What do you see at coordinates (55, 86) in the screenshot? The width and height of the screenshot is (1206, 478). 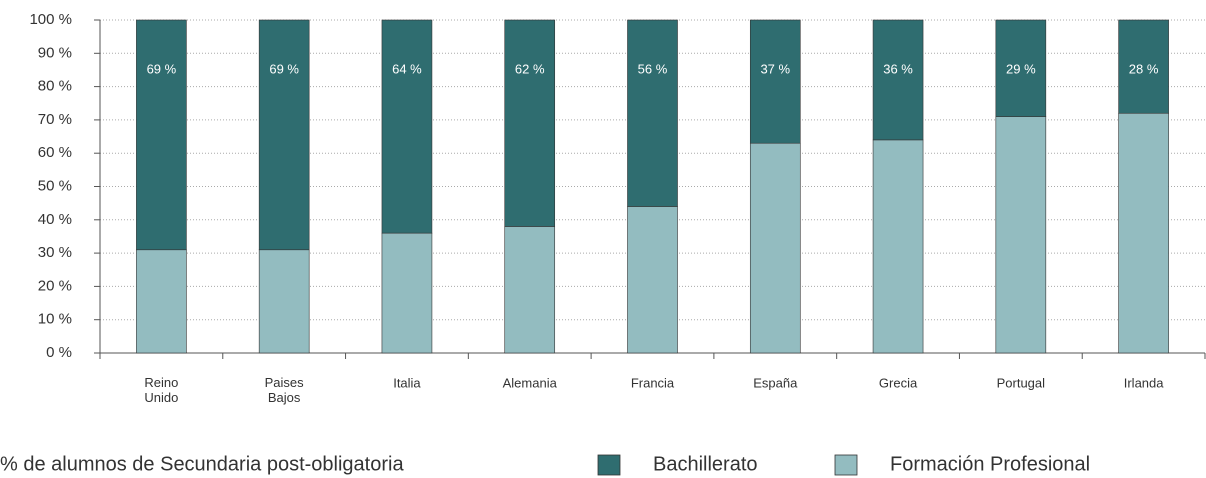 I see `y-tick-label: 80 %` at bounding box center [55, 86].